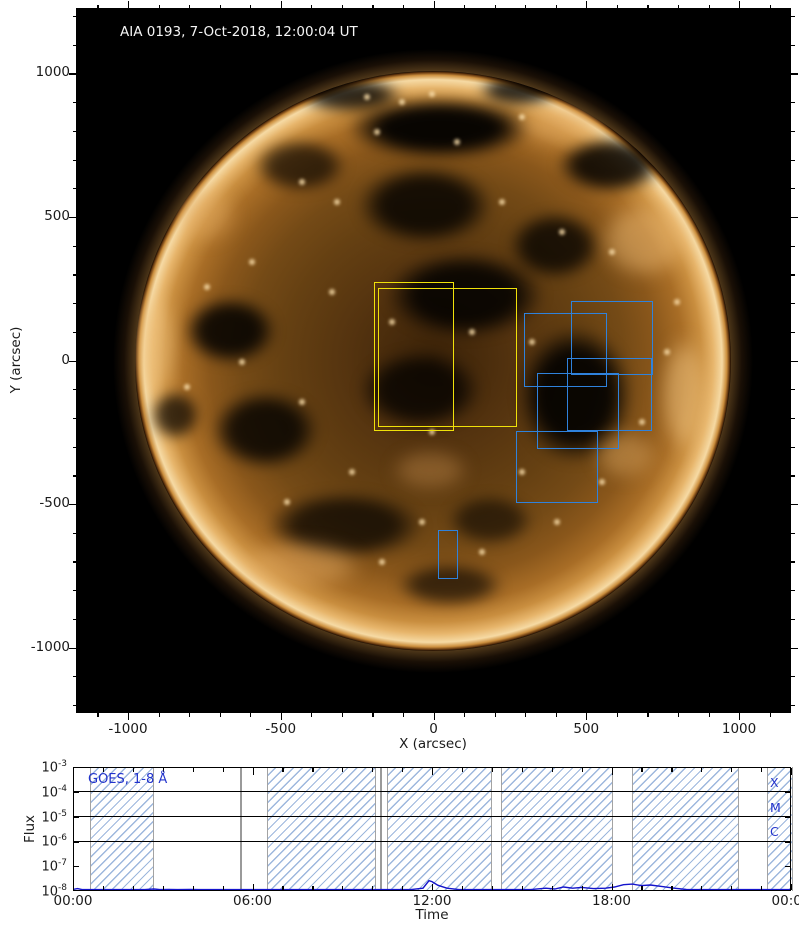 Image resolution: width=799 pixels, height=939 pixels. Describe the element at coordinates (57, 215) in the screenshot. I see `y-tick-label: 500` at that location.